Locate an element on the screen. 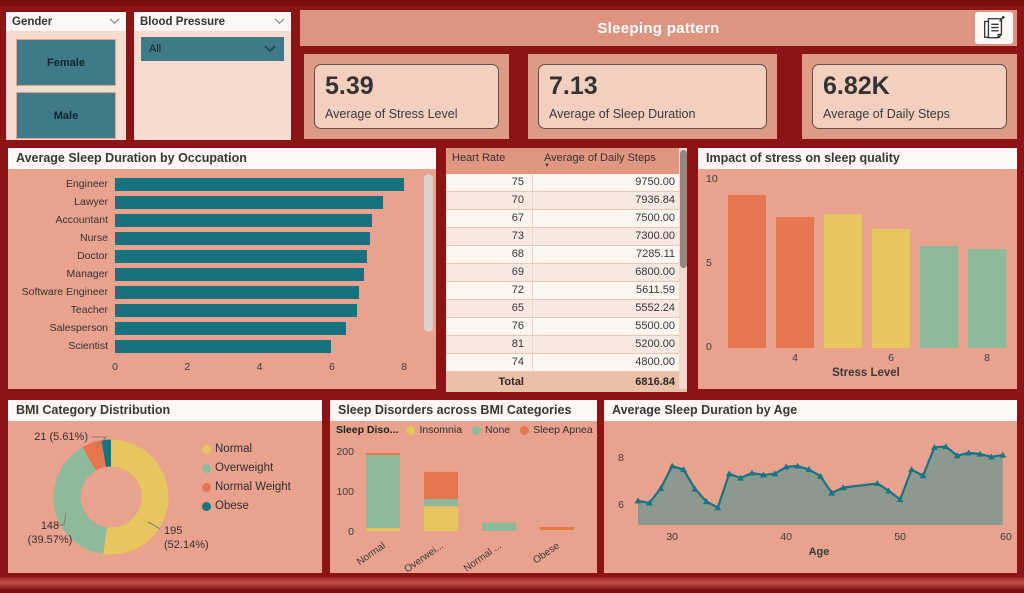 The width and height of the screenshot is (1024, 593). donut-slice-normal is located at coordinates (136, 497).